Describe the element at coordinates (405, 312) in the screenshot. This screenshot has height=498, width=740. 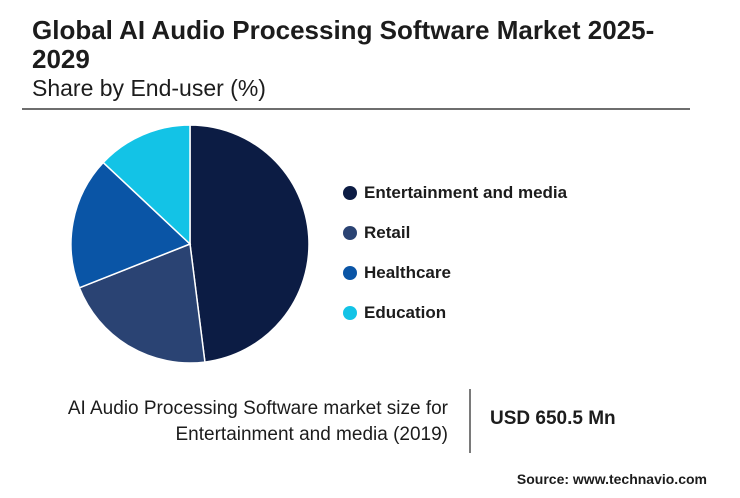
I see `legend-label-education: Education` at that location.